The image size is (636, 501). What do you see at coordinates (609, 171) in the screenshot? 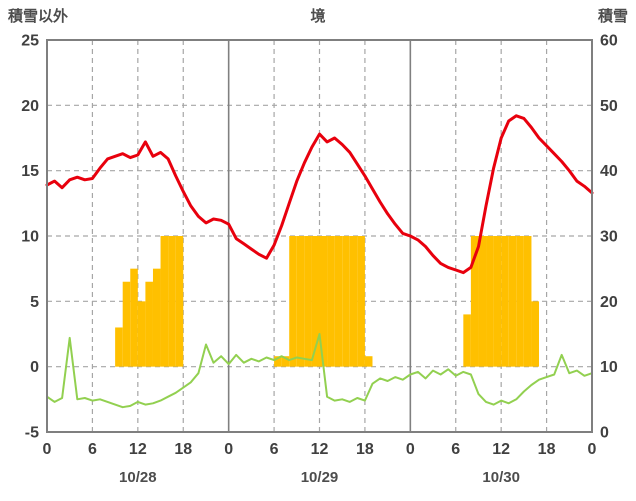
I see `right-tick-label: 40` at bounding box center [609, 171].